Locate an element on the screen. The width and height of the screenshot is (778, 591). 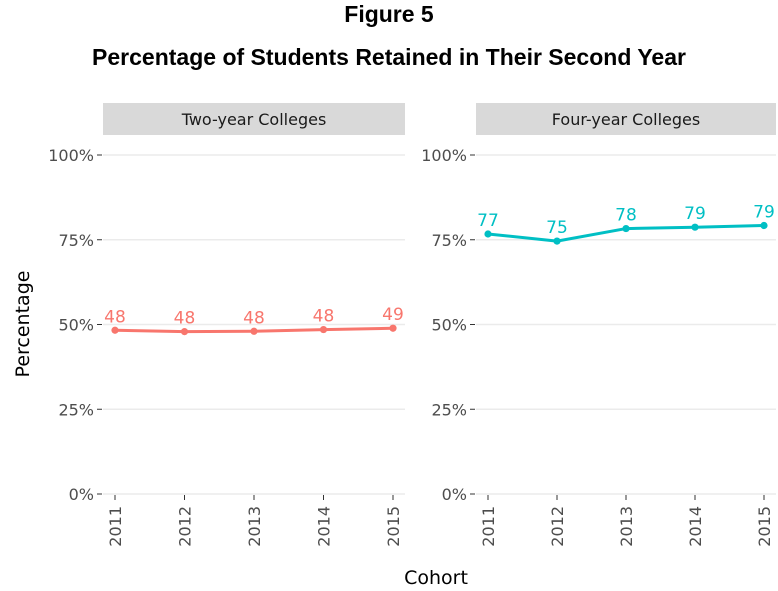
figure-label: Figure 5 is located at coordinates (389, 14).